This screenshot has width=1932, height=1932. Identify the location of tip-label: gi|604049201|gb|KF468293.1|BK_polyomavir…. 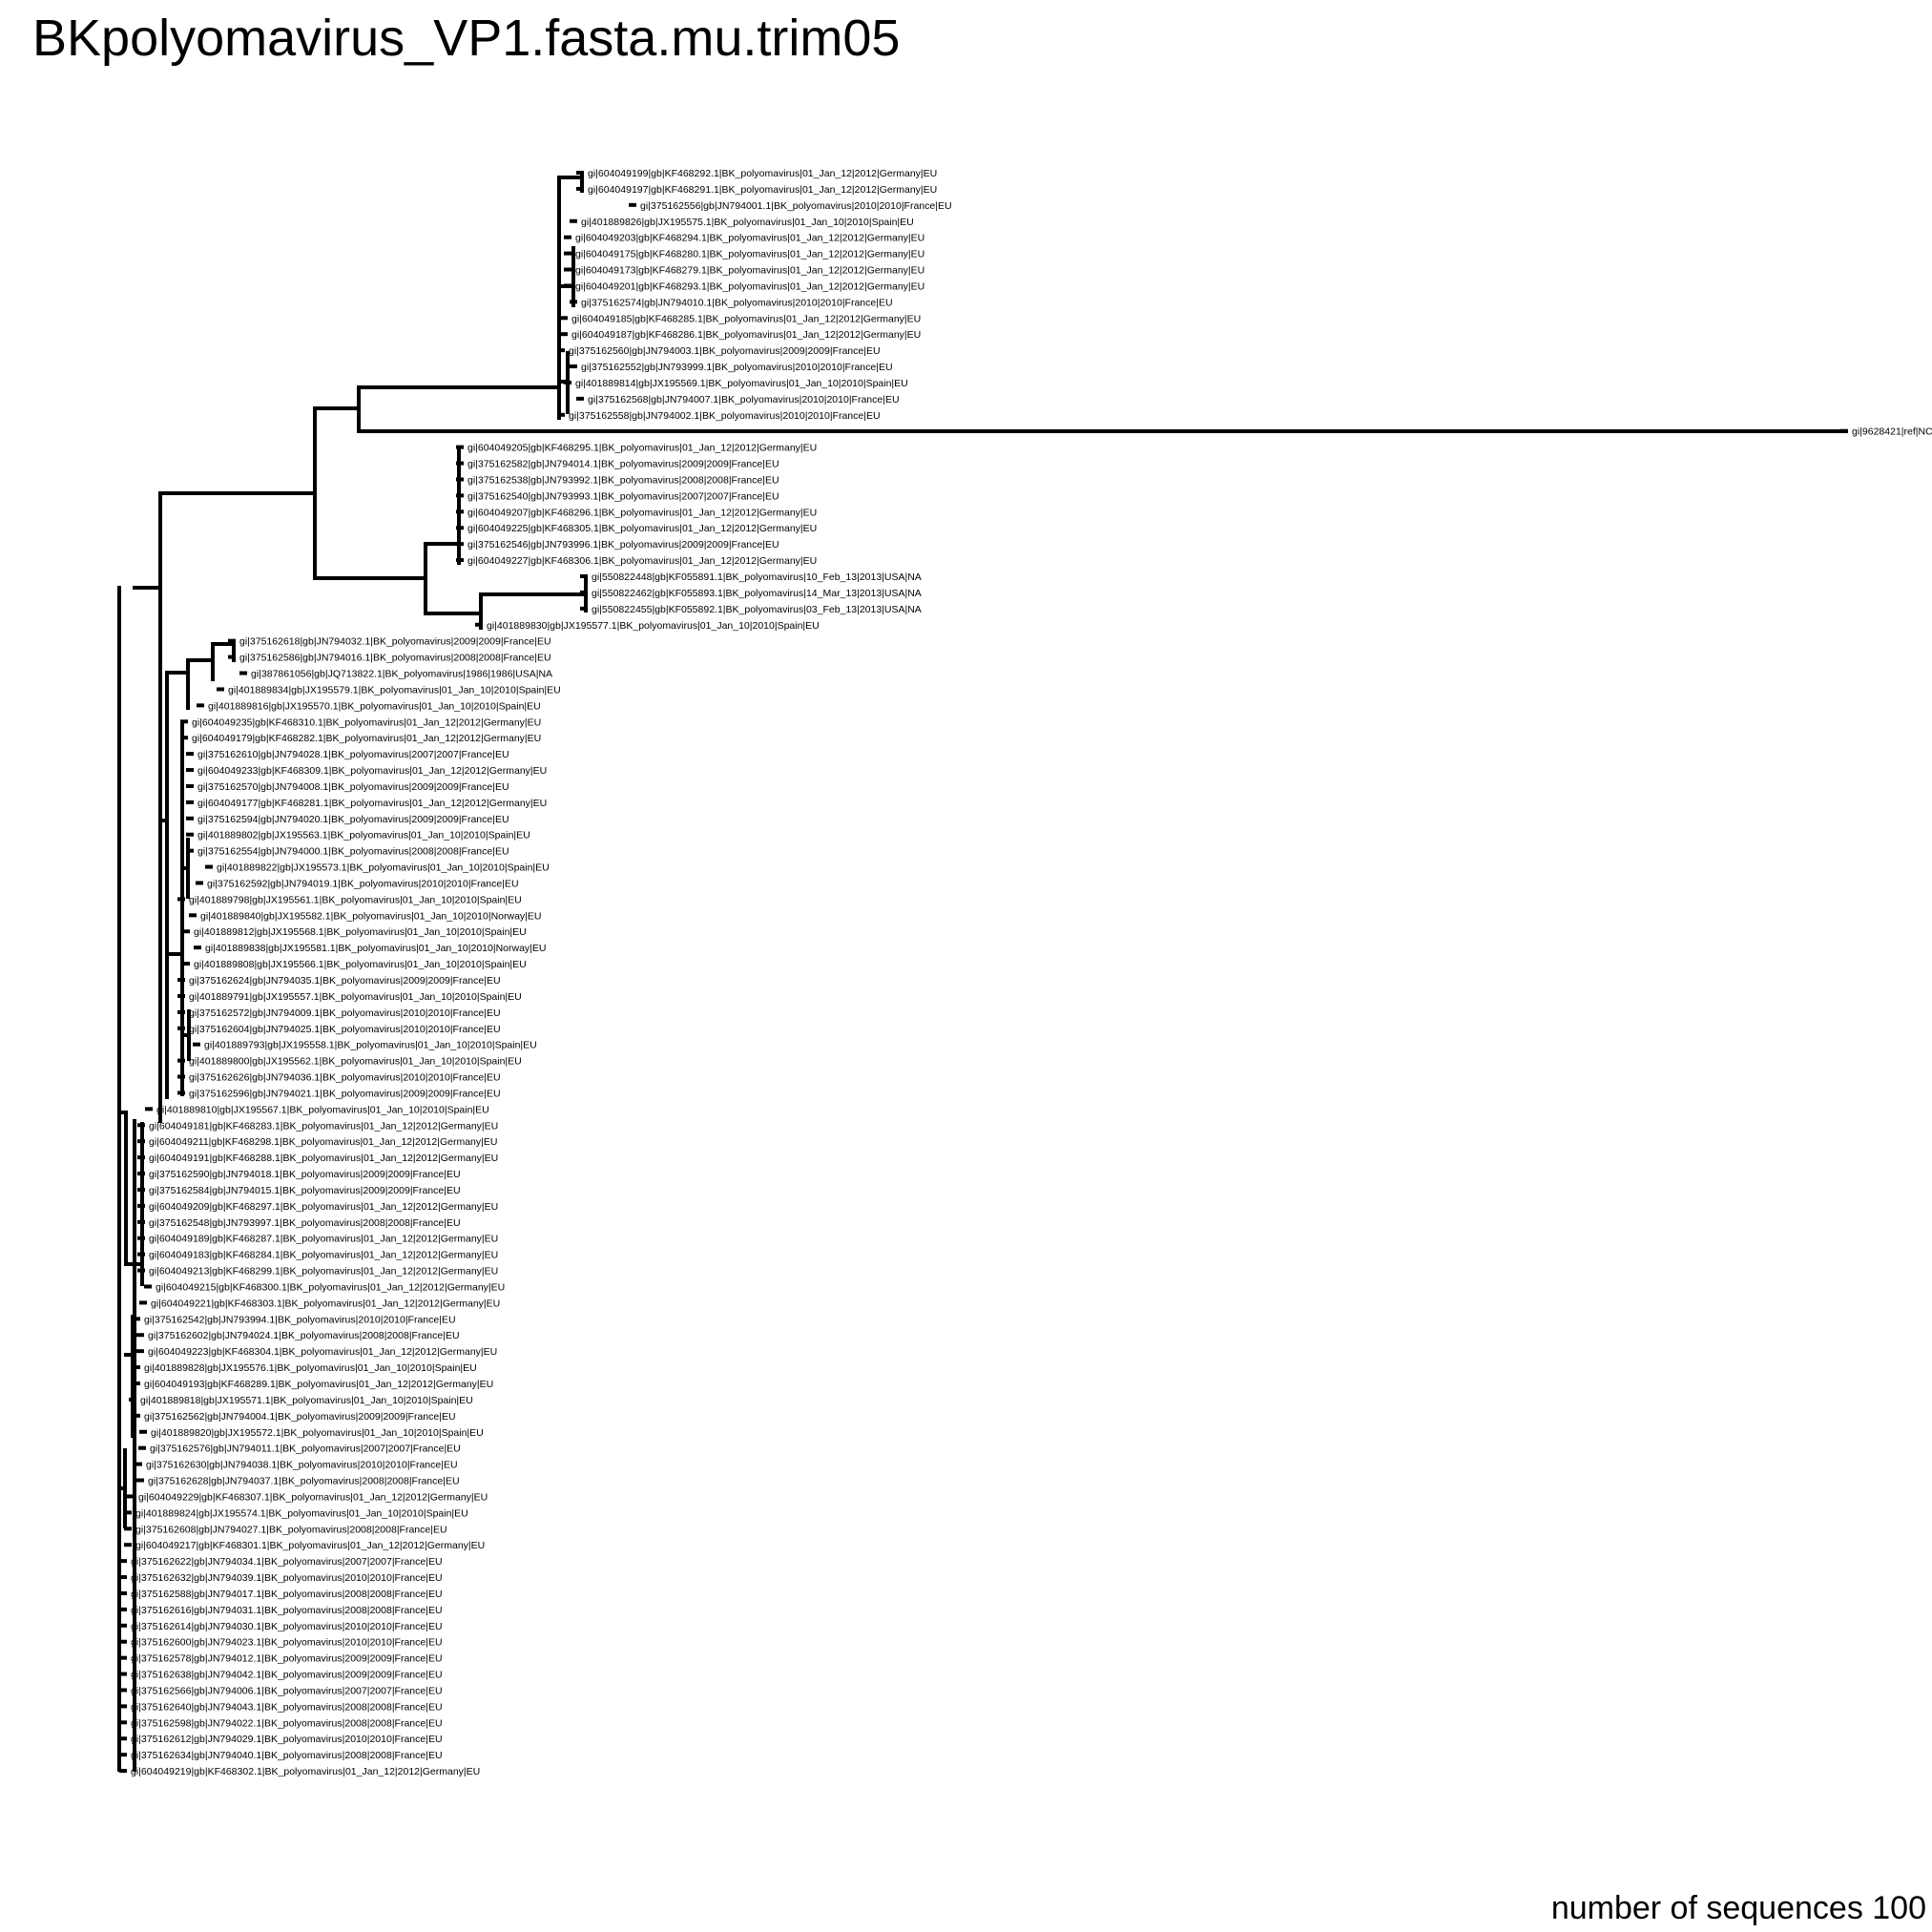
(749, 286).